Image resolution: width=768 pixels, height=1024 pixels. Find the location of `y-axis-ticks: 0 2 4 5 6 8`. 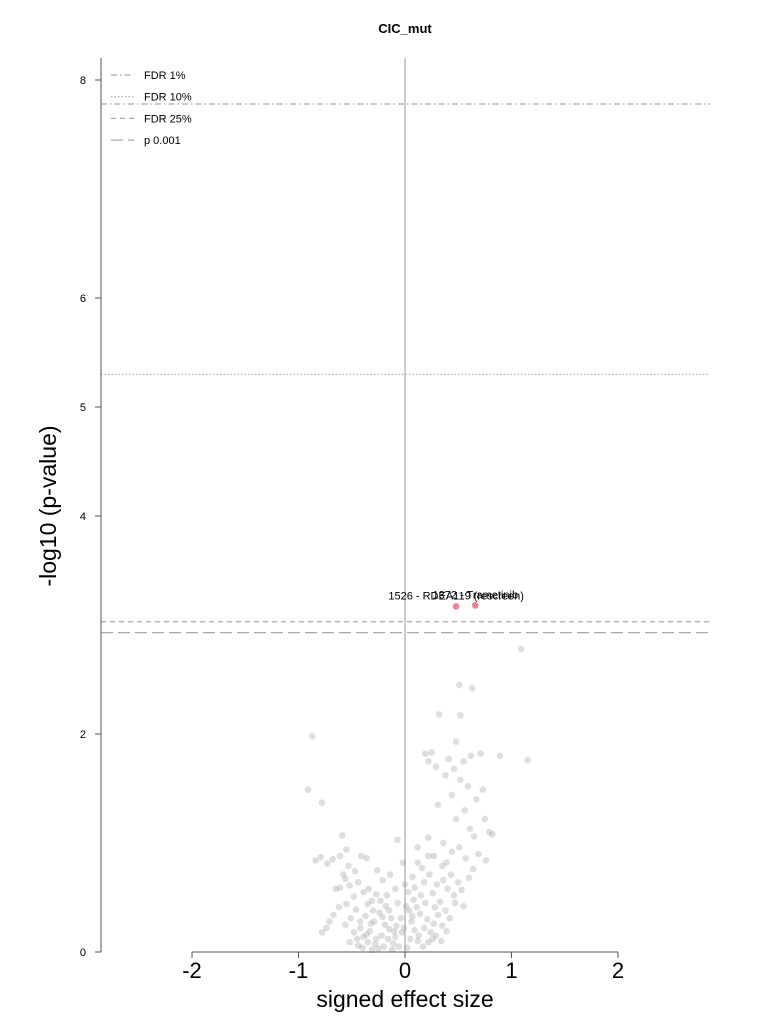

y-axis-ticks: 0 2 4 5 6 8 is located at coordinates (90, 517).